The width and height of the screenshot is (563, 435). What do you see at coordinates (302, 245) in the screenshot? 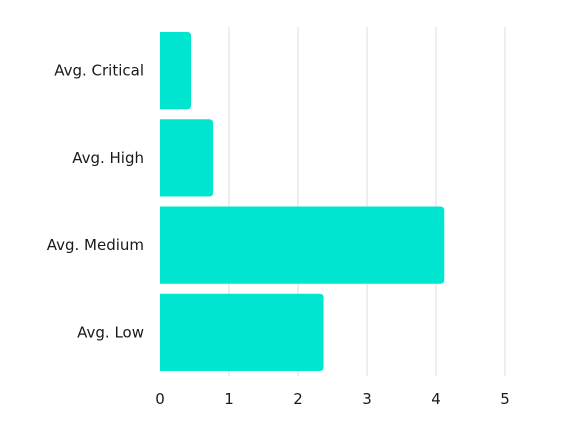
I see `bar-avg-medium` at bounding box center [302, 245].